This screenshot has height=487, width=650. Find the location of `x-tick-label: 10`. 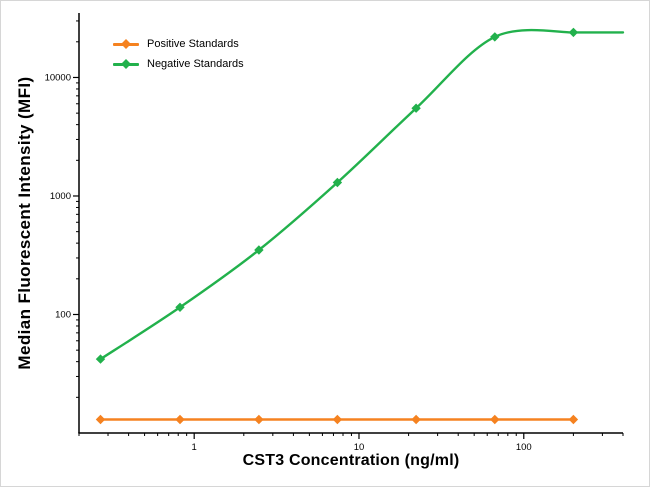

x-tick-label: 10 is located at coordinates (359, 447).